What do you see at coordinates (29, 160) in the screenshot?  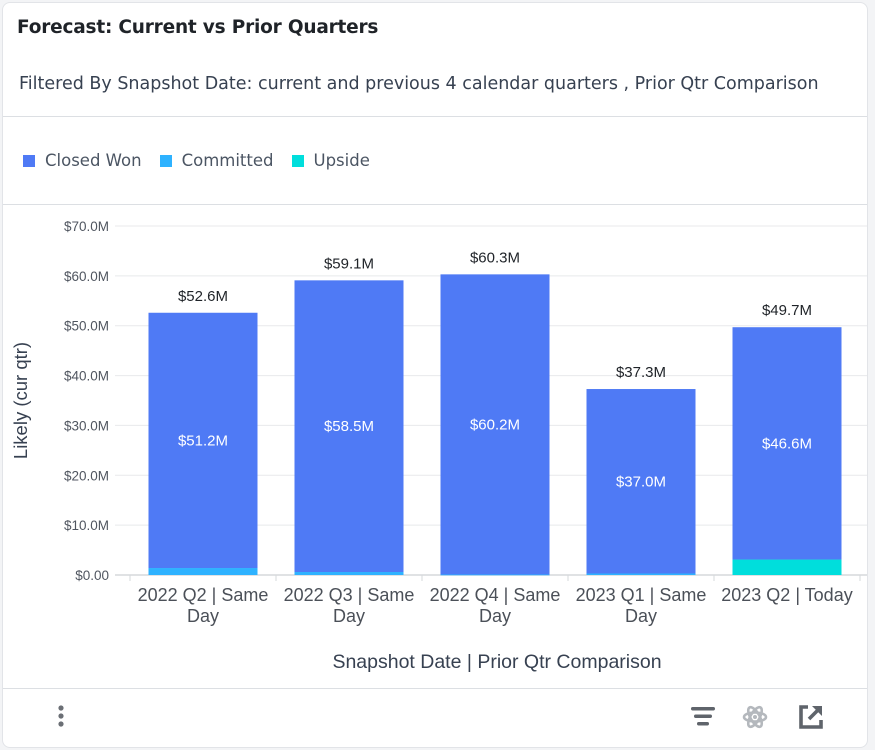 I see `legend-swatch-closed-won` at bounding box center [29, 160].